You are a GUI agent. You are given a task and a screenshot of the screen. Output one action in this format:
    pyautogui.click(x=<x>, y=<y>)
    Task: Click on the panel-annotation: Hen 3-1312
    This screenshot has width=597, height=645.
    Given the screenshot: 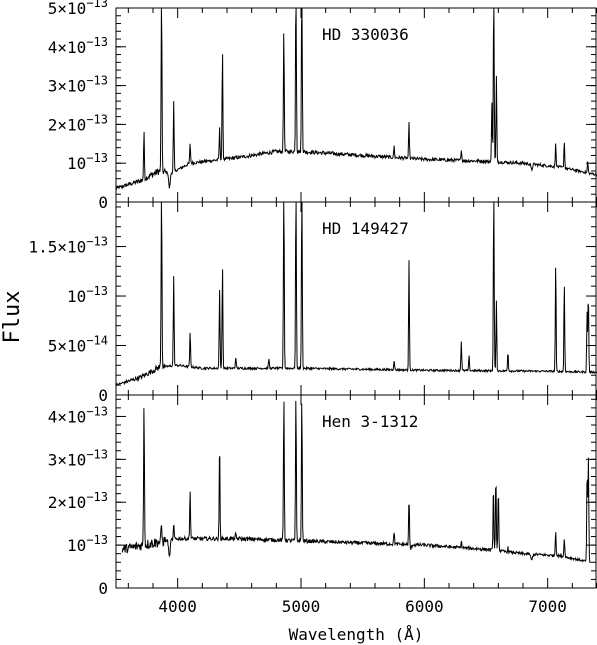 What is the action you would take?
    pyautogui.click(x=370, y=421)
    